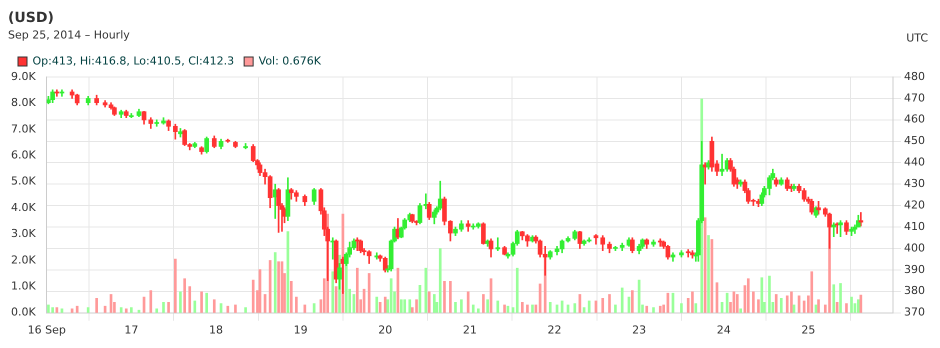  What do you see at coordinates (23, 233) in the screenshot?
I see `y-tick-label: 3.0K` at bounding box center [23, 233].